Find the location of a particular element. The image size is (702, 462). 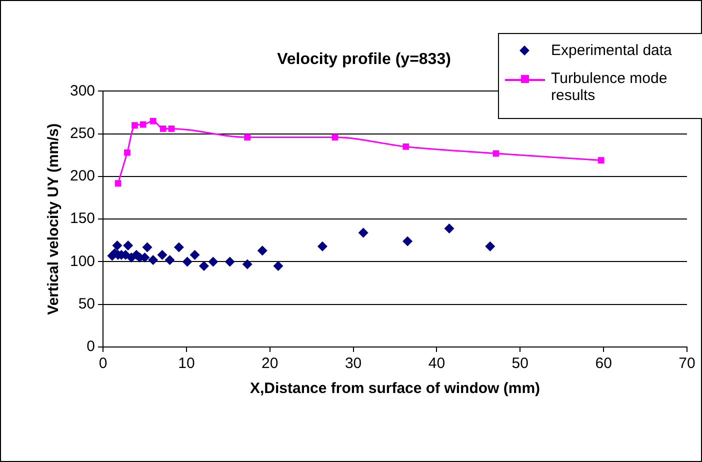

x-tick-label: 40 is located at coordinates (437, 363).